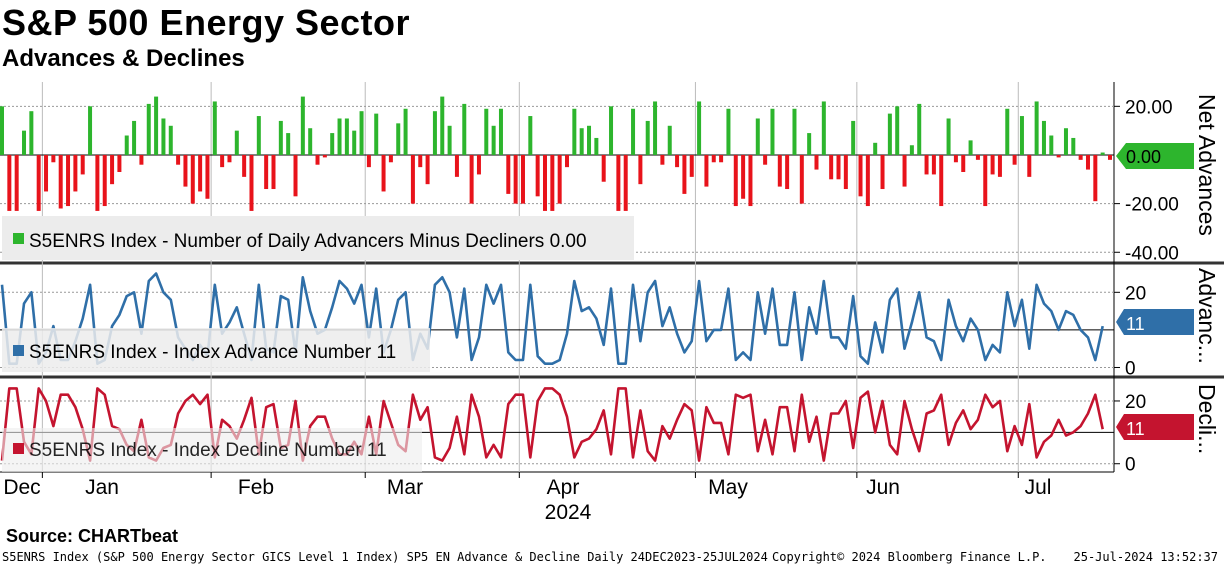  What do you see at coordinates (1130, 465) in the screenshot?
I see `y-tick-label: 0` at bounding box center [1130, 465].